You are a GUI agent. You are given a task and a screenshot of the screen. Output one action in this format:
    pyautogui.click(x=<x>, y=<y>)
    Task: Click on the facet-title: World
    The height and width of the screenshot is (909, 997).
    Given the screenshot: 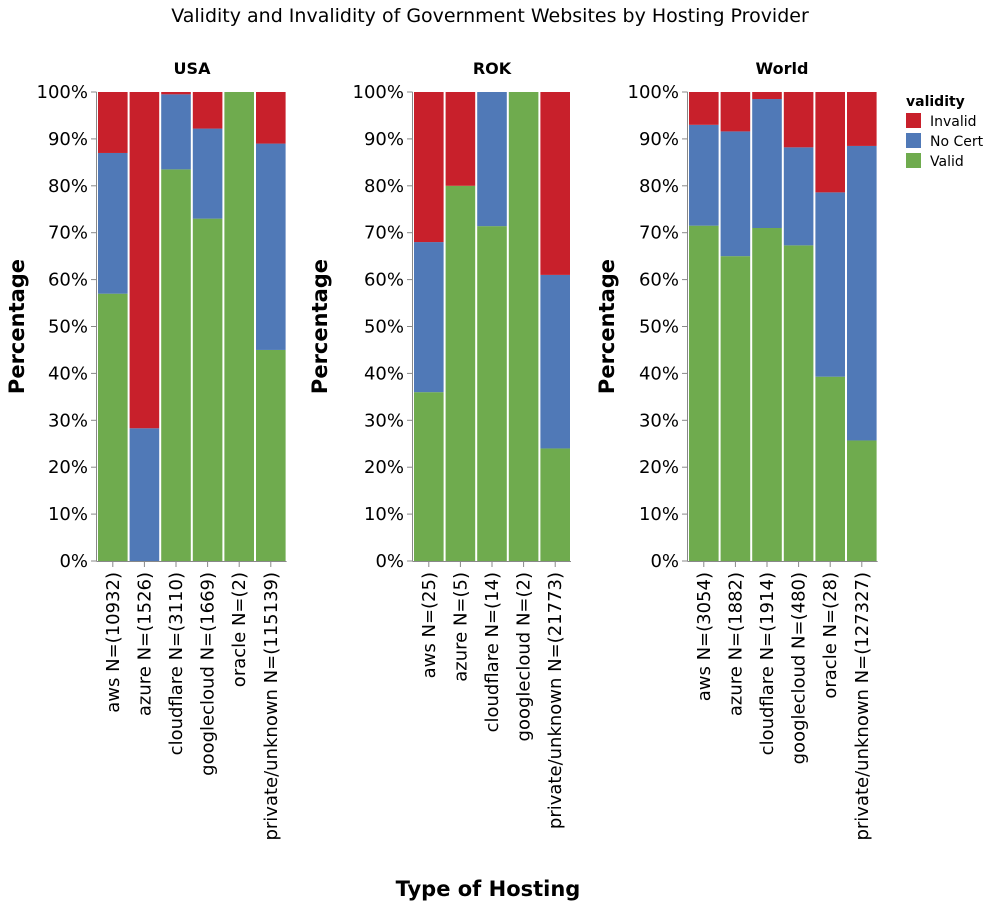 What is the action you would take?
    pyautogui.click(x=782, y=68)
    